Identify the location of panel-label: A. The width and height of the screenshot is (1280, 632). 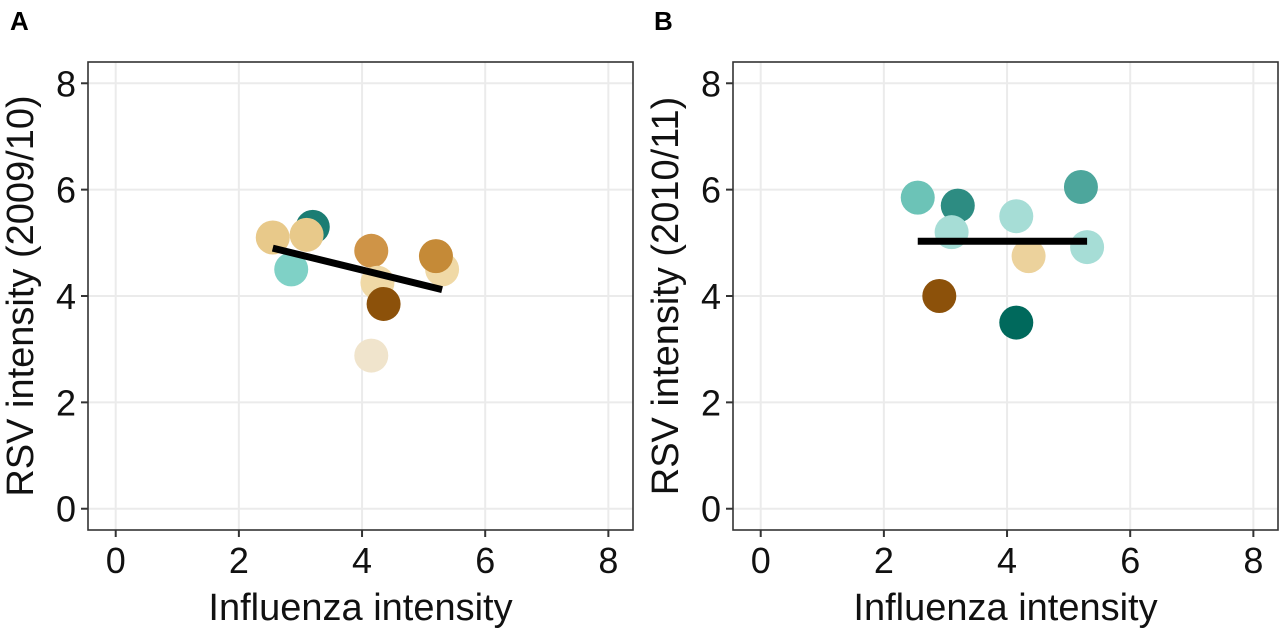
(19, 21).